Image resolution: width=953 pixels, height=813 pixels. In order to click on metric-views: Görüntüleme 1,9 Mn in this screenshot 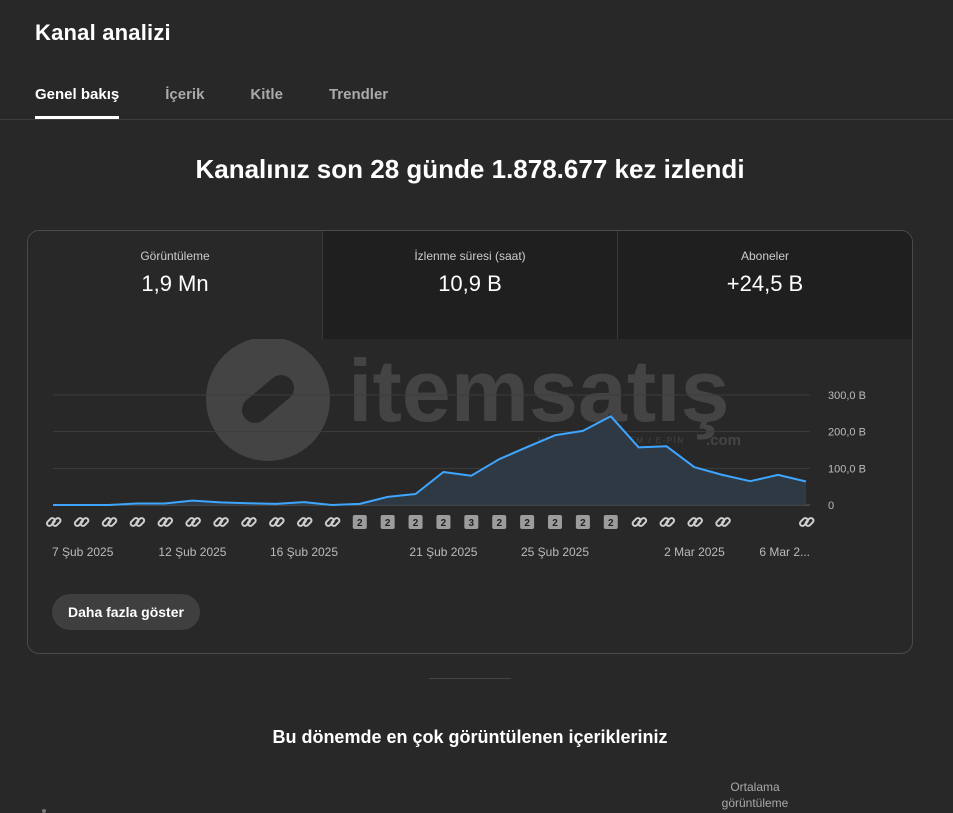, I will do `click(175, 285)`.